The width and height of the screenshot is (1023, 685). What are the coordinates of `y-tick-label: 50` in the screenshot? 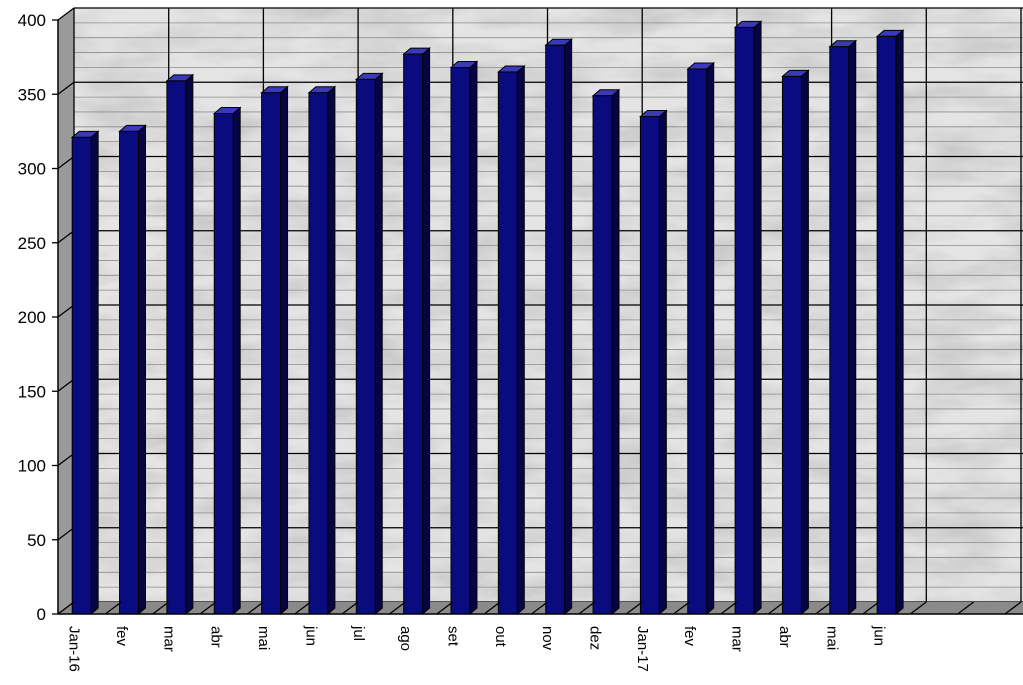 It's located at (36, 540).